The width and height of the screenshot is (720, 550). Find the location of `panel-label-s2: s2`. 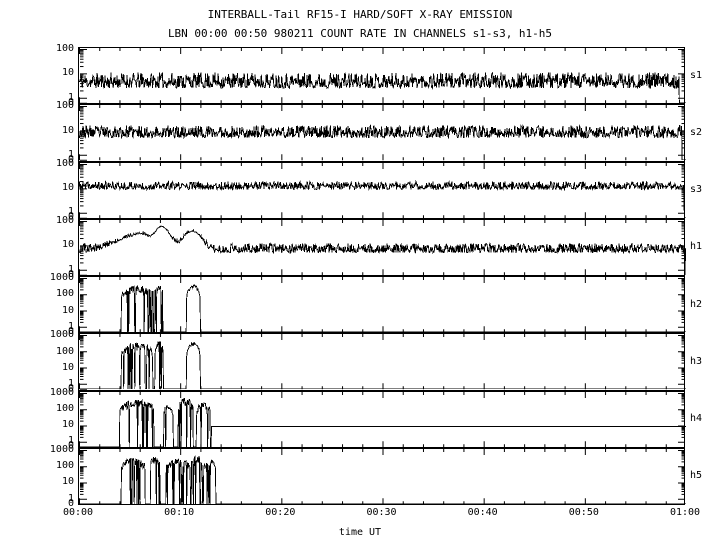

panel-label-s2: s2 is located at coordinates (696, 132).